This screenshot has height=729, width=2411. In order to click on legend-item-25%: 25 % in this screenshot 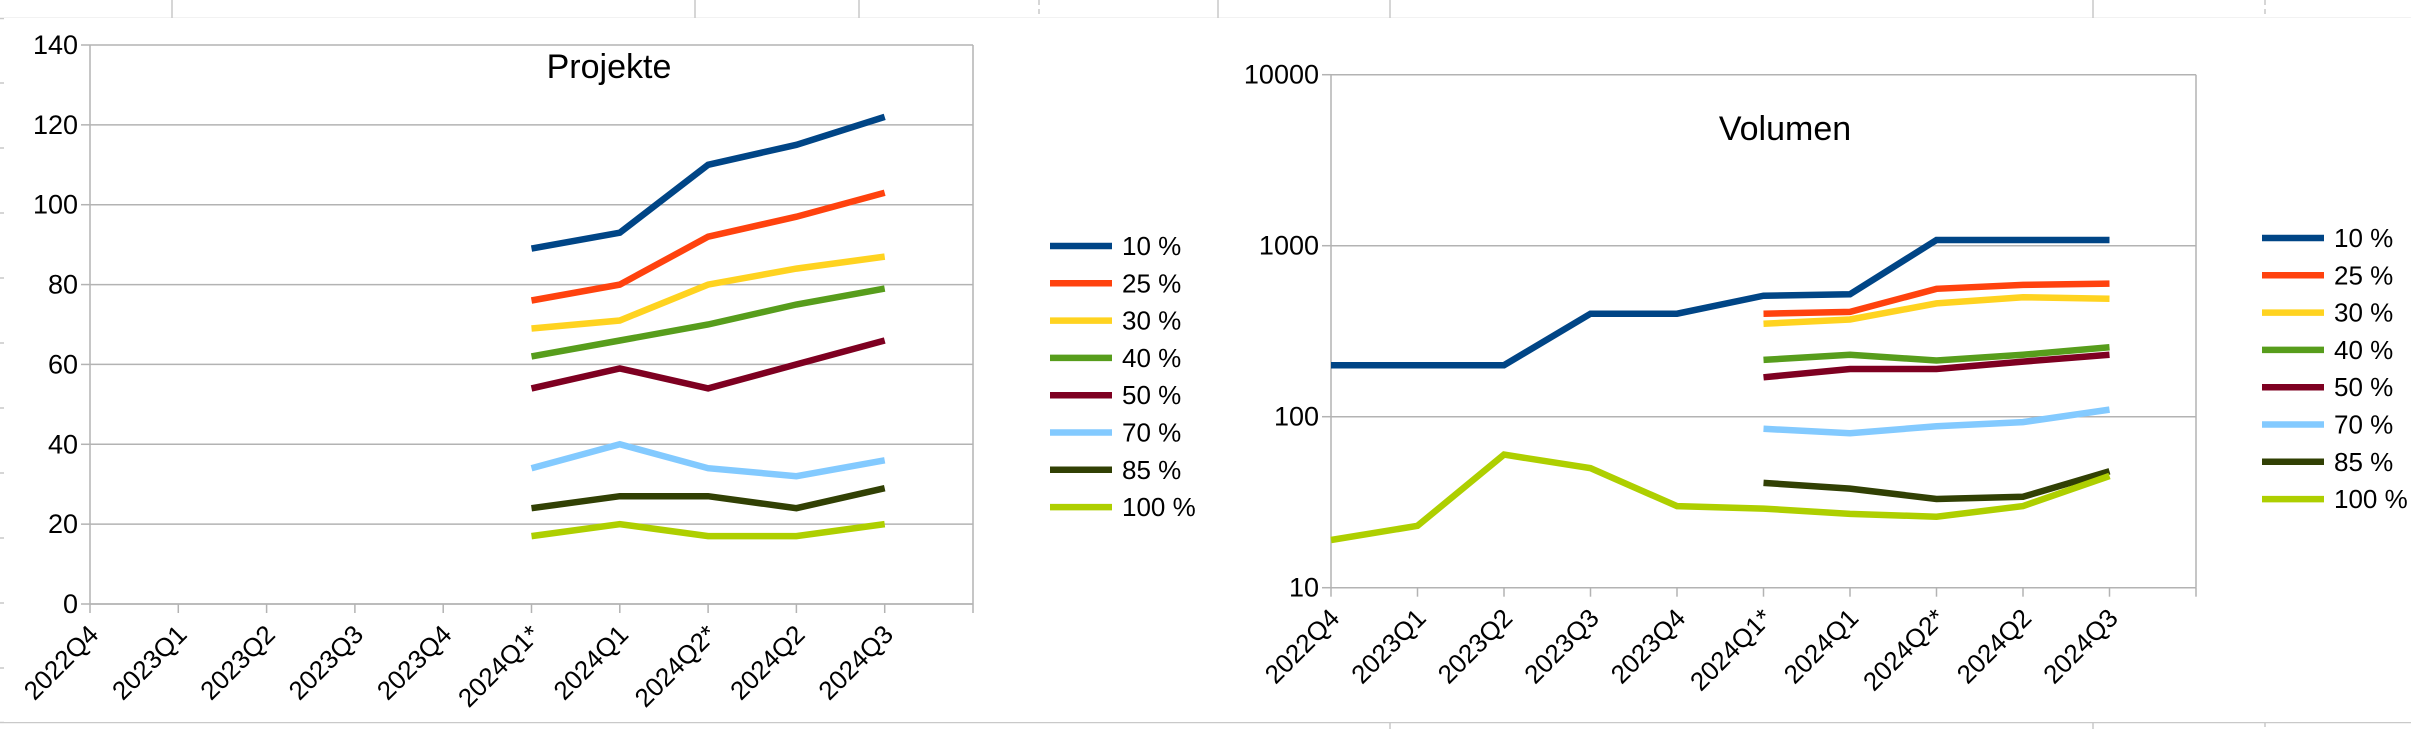, I will do `click(1115, 283)`.